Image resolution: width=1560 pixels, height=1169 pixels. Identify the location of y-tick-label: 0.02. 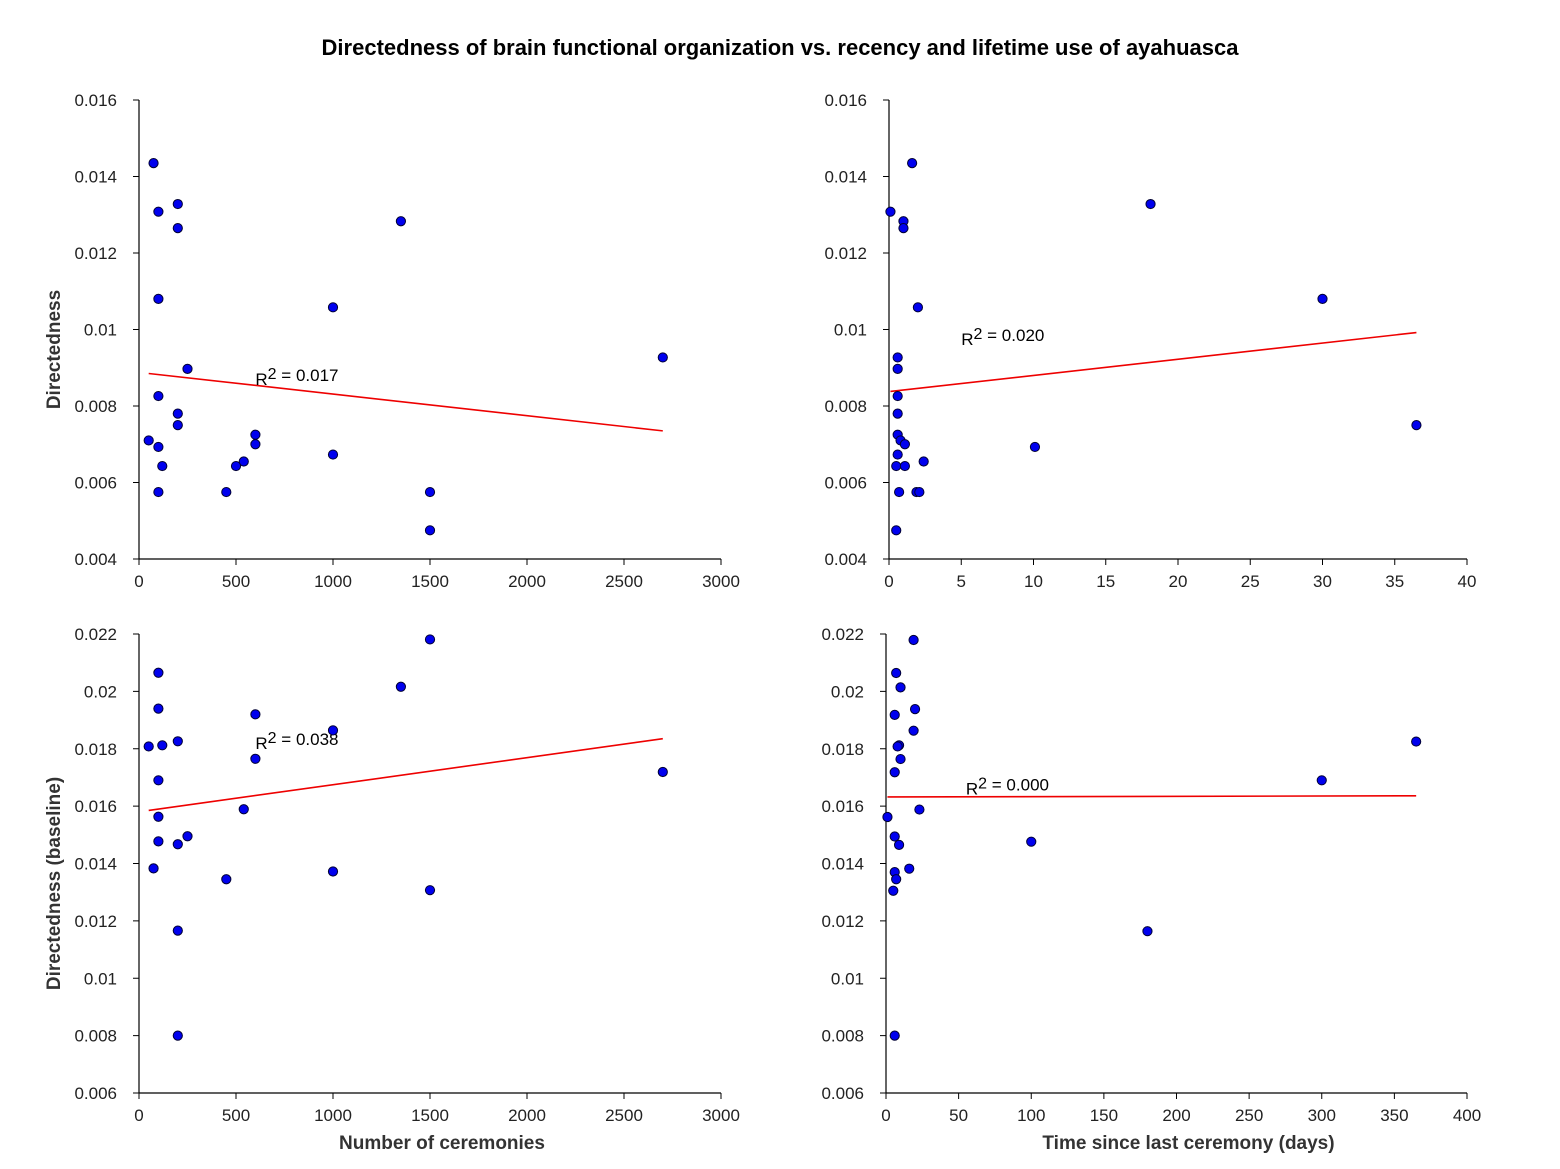
(847, 691).